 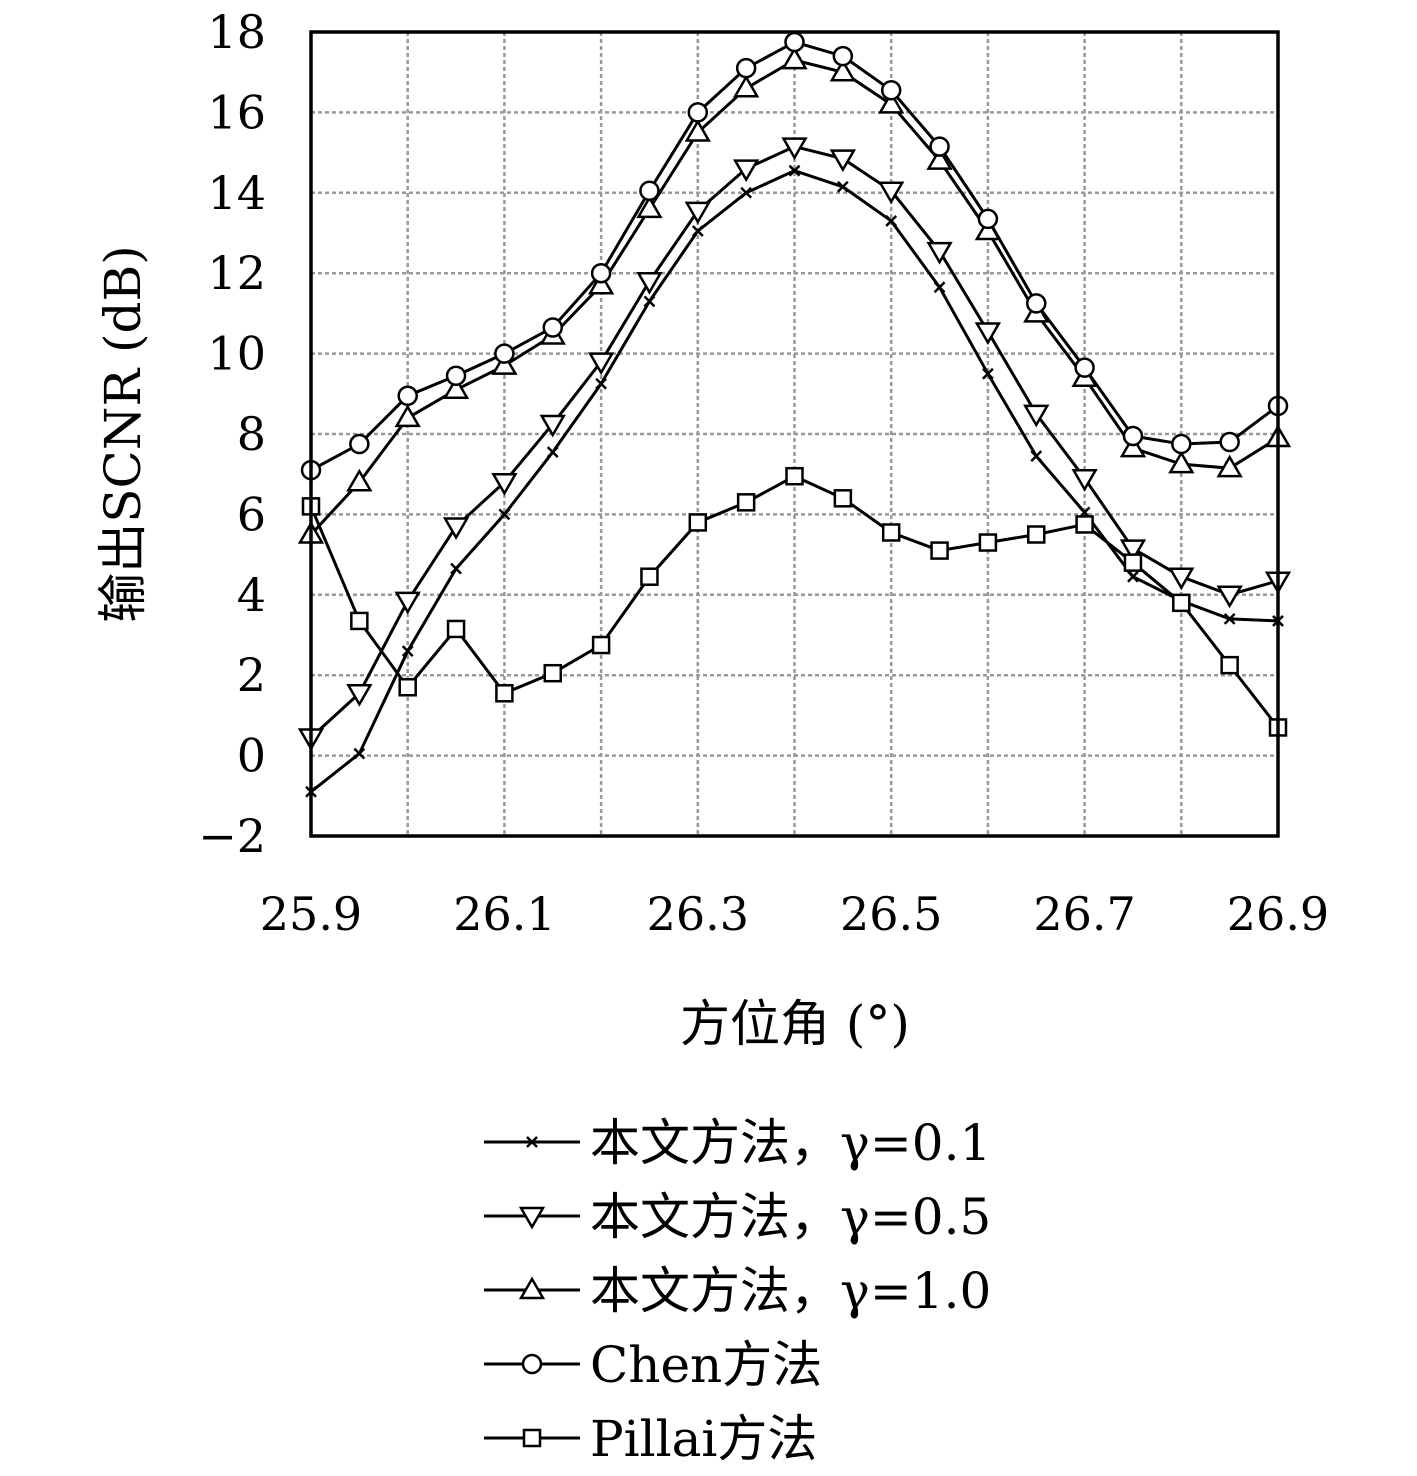 I want to click on x-tick-label: 26.1, so click(x=504, y=914).